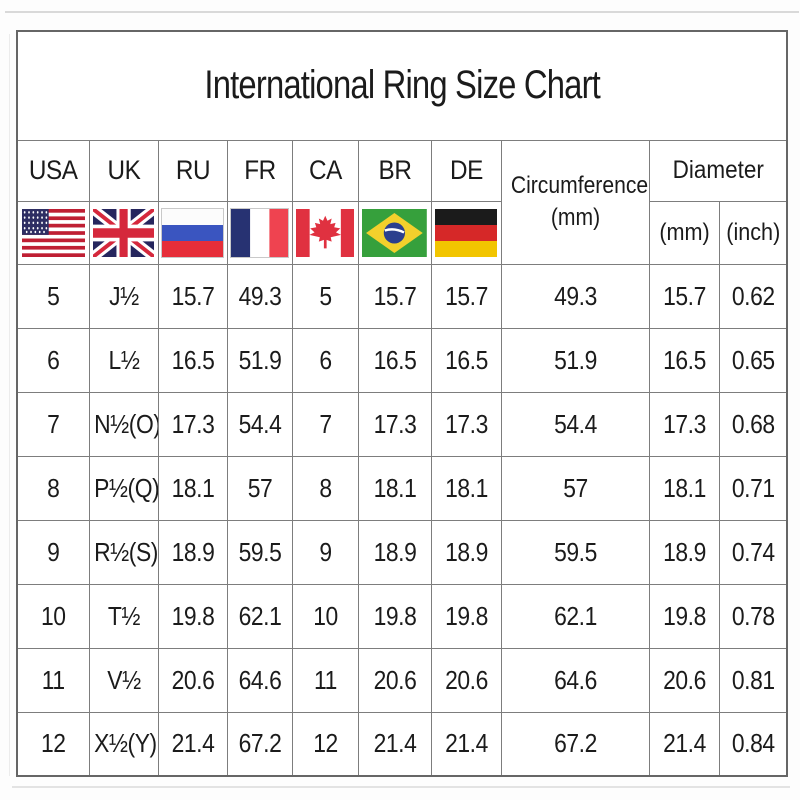  I want to click on cell-usa: 7, so click(53, 424).